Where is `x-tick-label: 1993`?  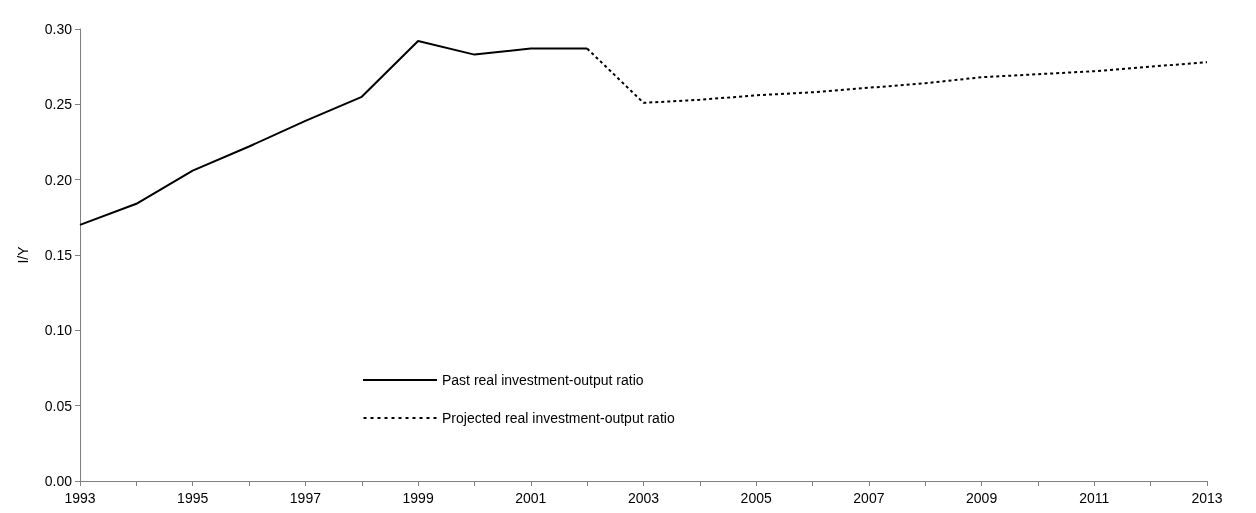 x-tick-label: 1993 is located at coordinates (80, 498).